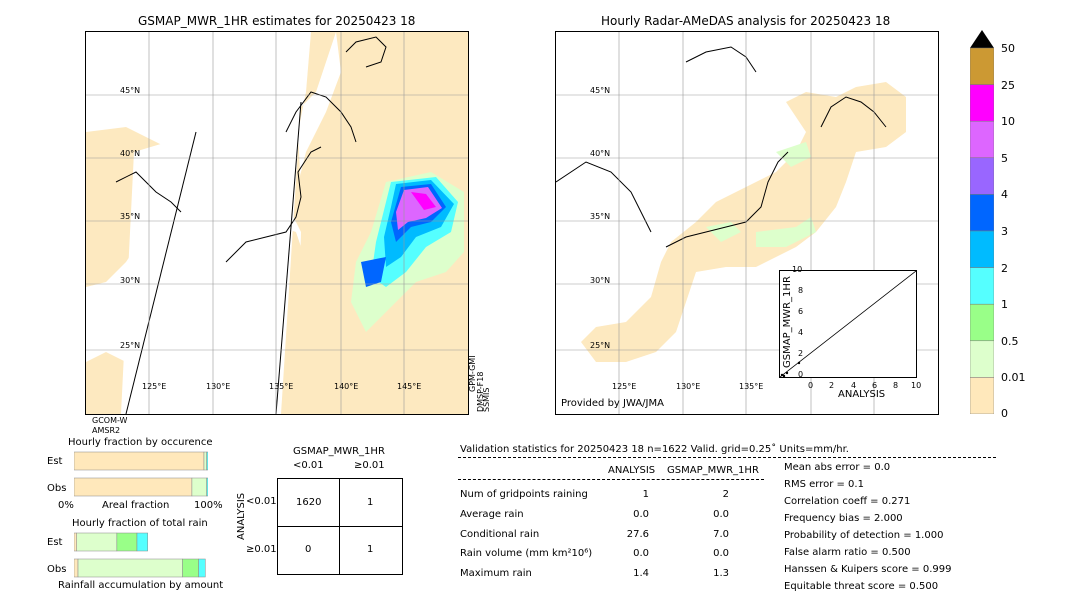  I want to click on left-lon-140: 140°E, so click(346, 386).